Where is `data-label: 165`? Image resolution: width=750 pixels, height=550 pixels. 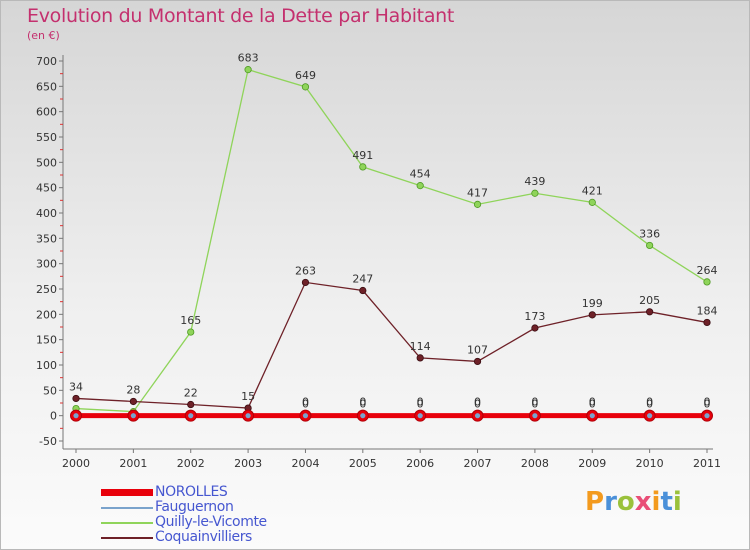
data-label: 165 is located at coordinates (190, 320).